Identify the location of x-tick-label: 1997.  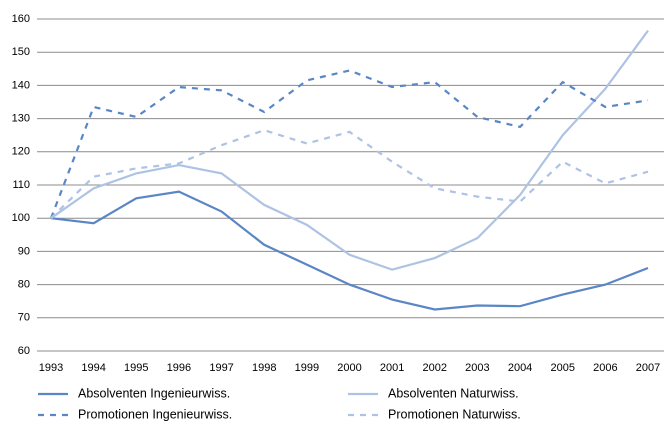
(221, 368).